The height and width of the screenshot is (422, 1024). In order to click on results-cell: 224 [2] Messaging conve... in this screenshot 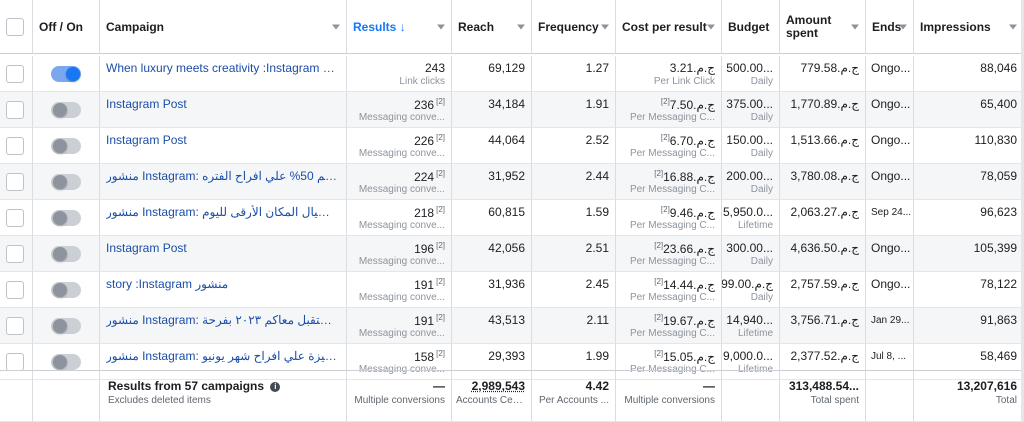, I will do `click(399, 182)`.